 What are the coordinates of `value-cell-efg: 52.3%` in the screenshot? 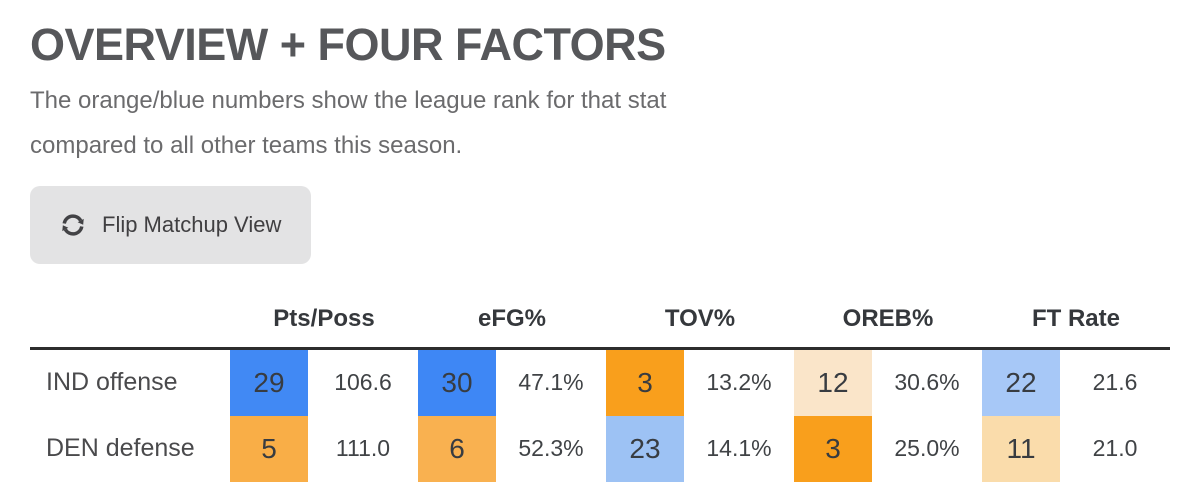 It's located at (551, 448).